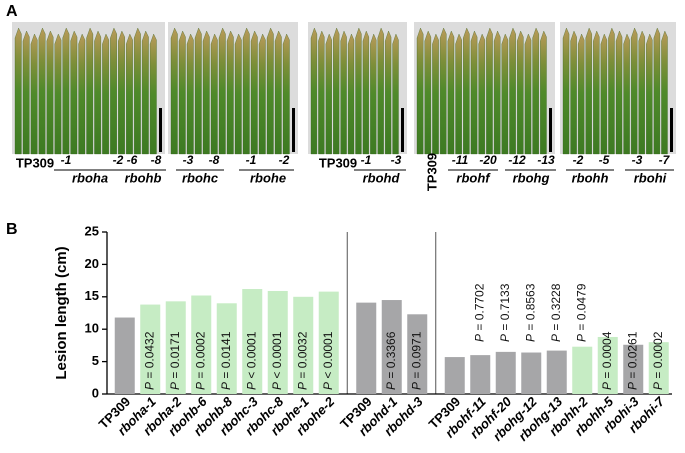 This screenshot has height=453, width=685. Describe the element at coordinates (607, 360) in the screenshot. I see `p-value-label: P = 0.0004` at that location.